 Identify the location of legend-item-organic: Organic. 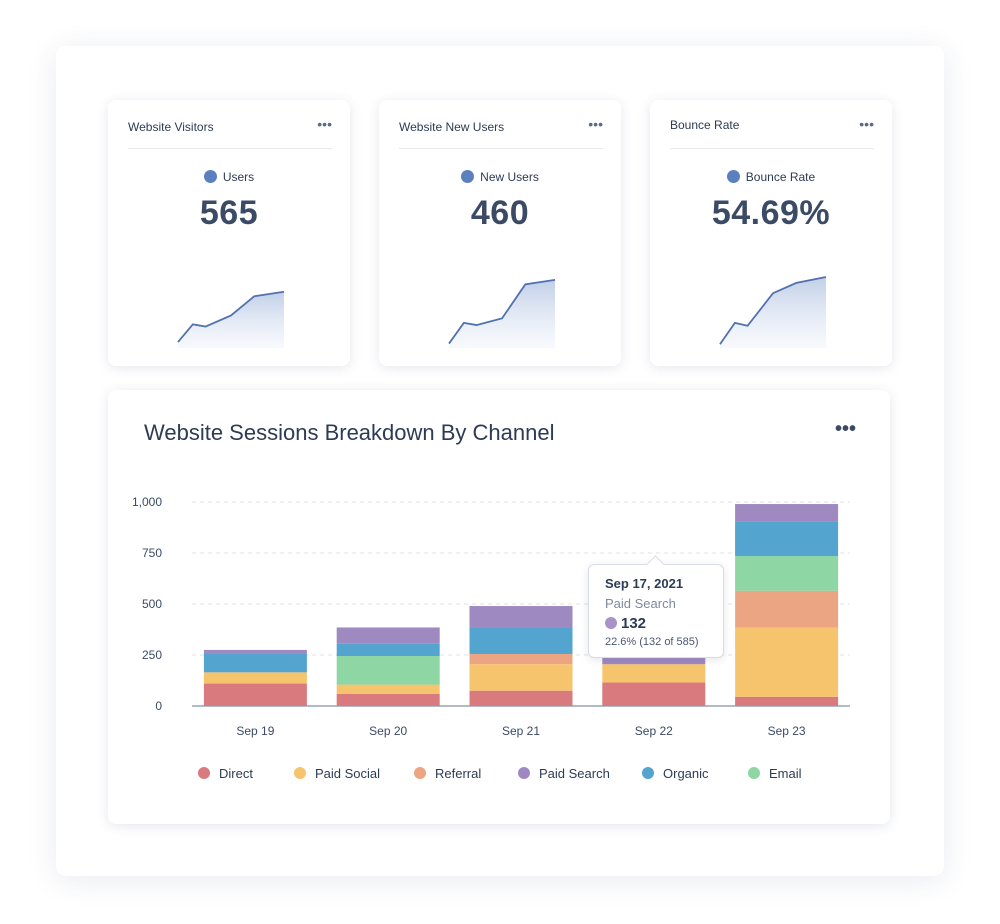
(675, 773).